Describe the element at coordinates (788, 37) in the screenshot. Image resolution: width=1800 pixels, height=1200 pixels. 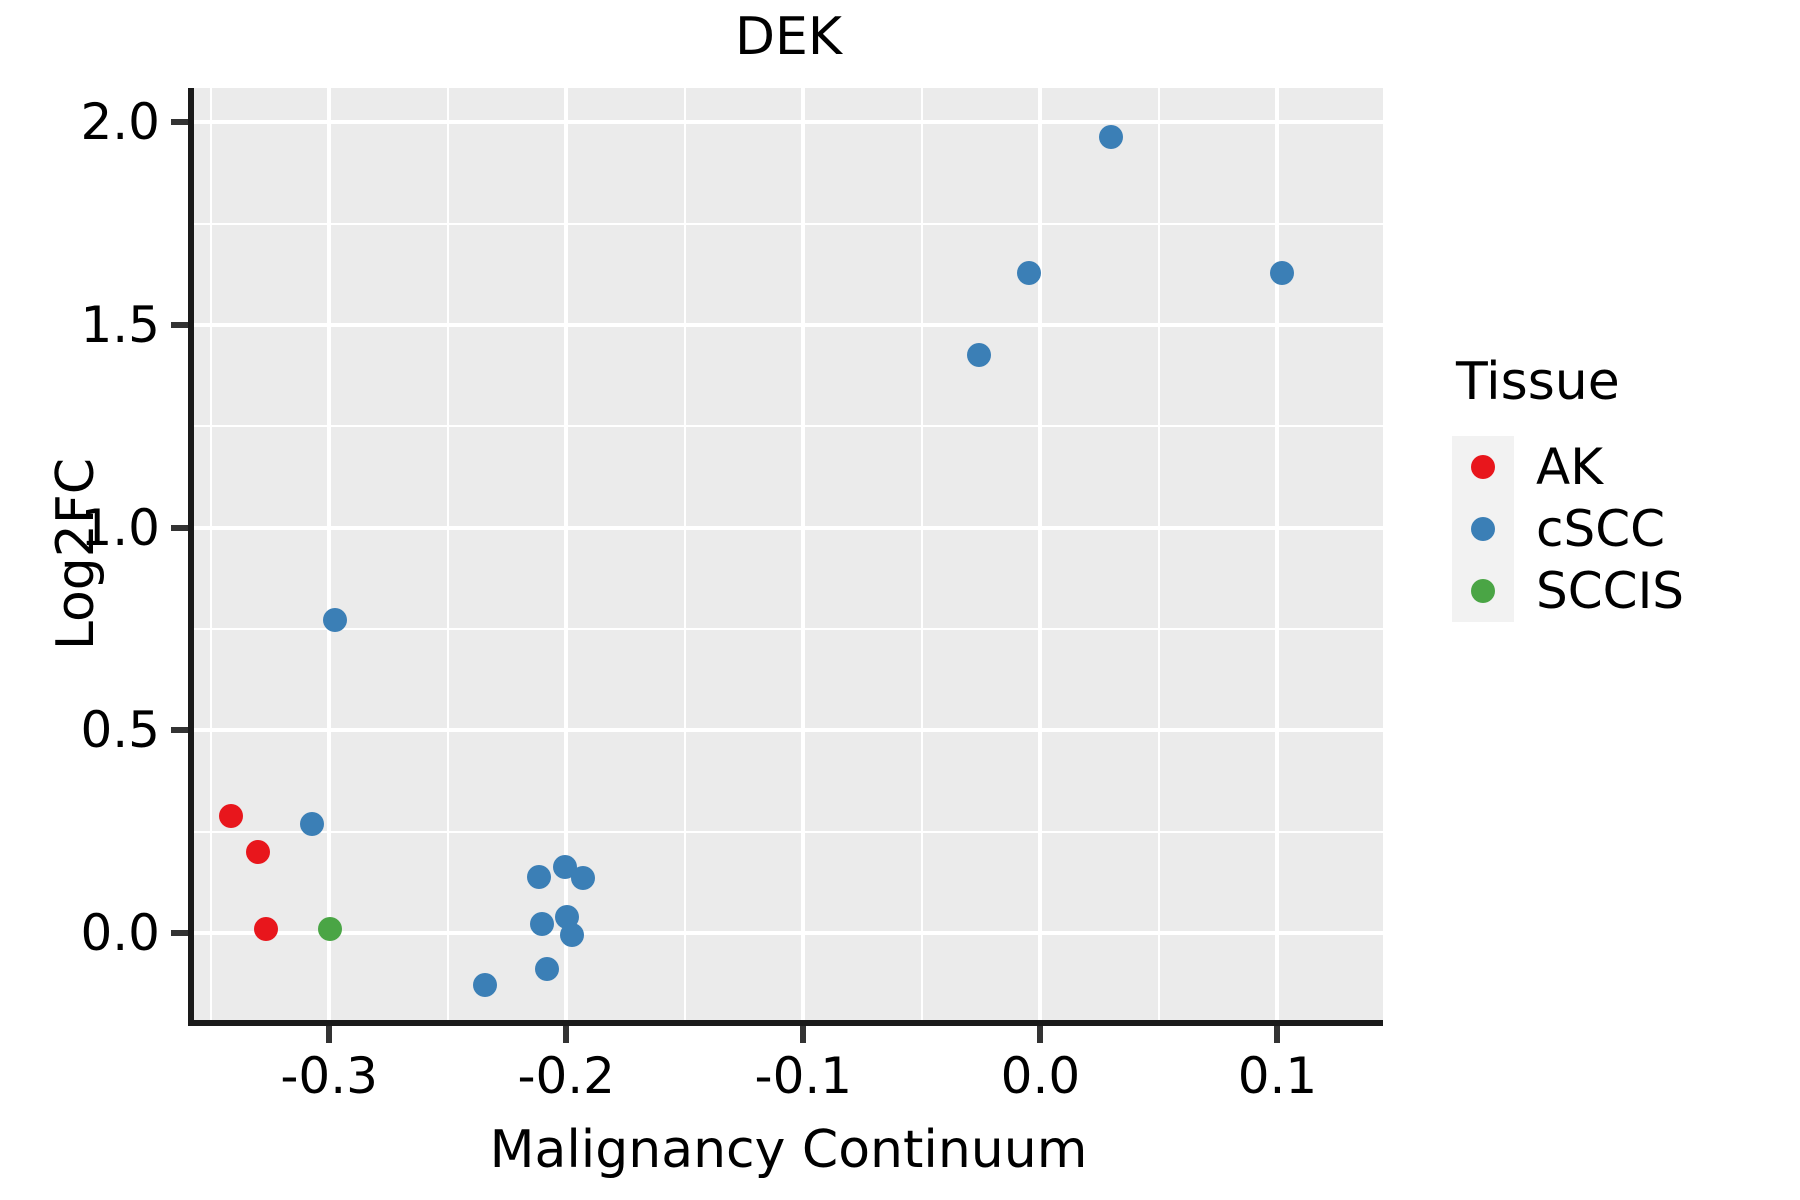
I see `page-title: DEK` at that location.